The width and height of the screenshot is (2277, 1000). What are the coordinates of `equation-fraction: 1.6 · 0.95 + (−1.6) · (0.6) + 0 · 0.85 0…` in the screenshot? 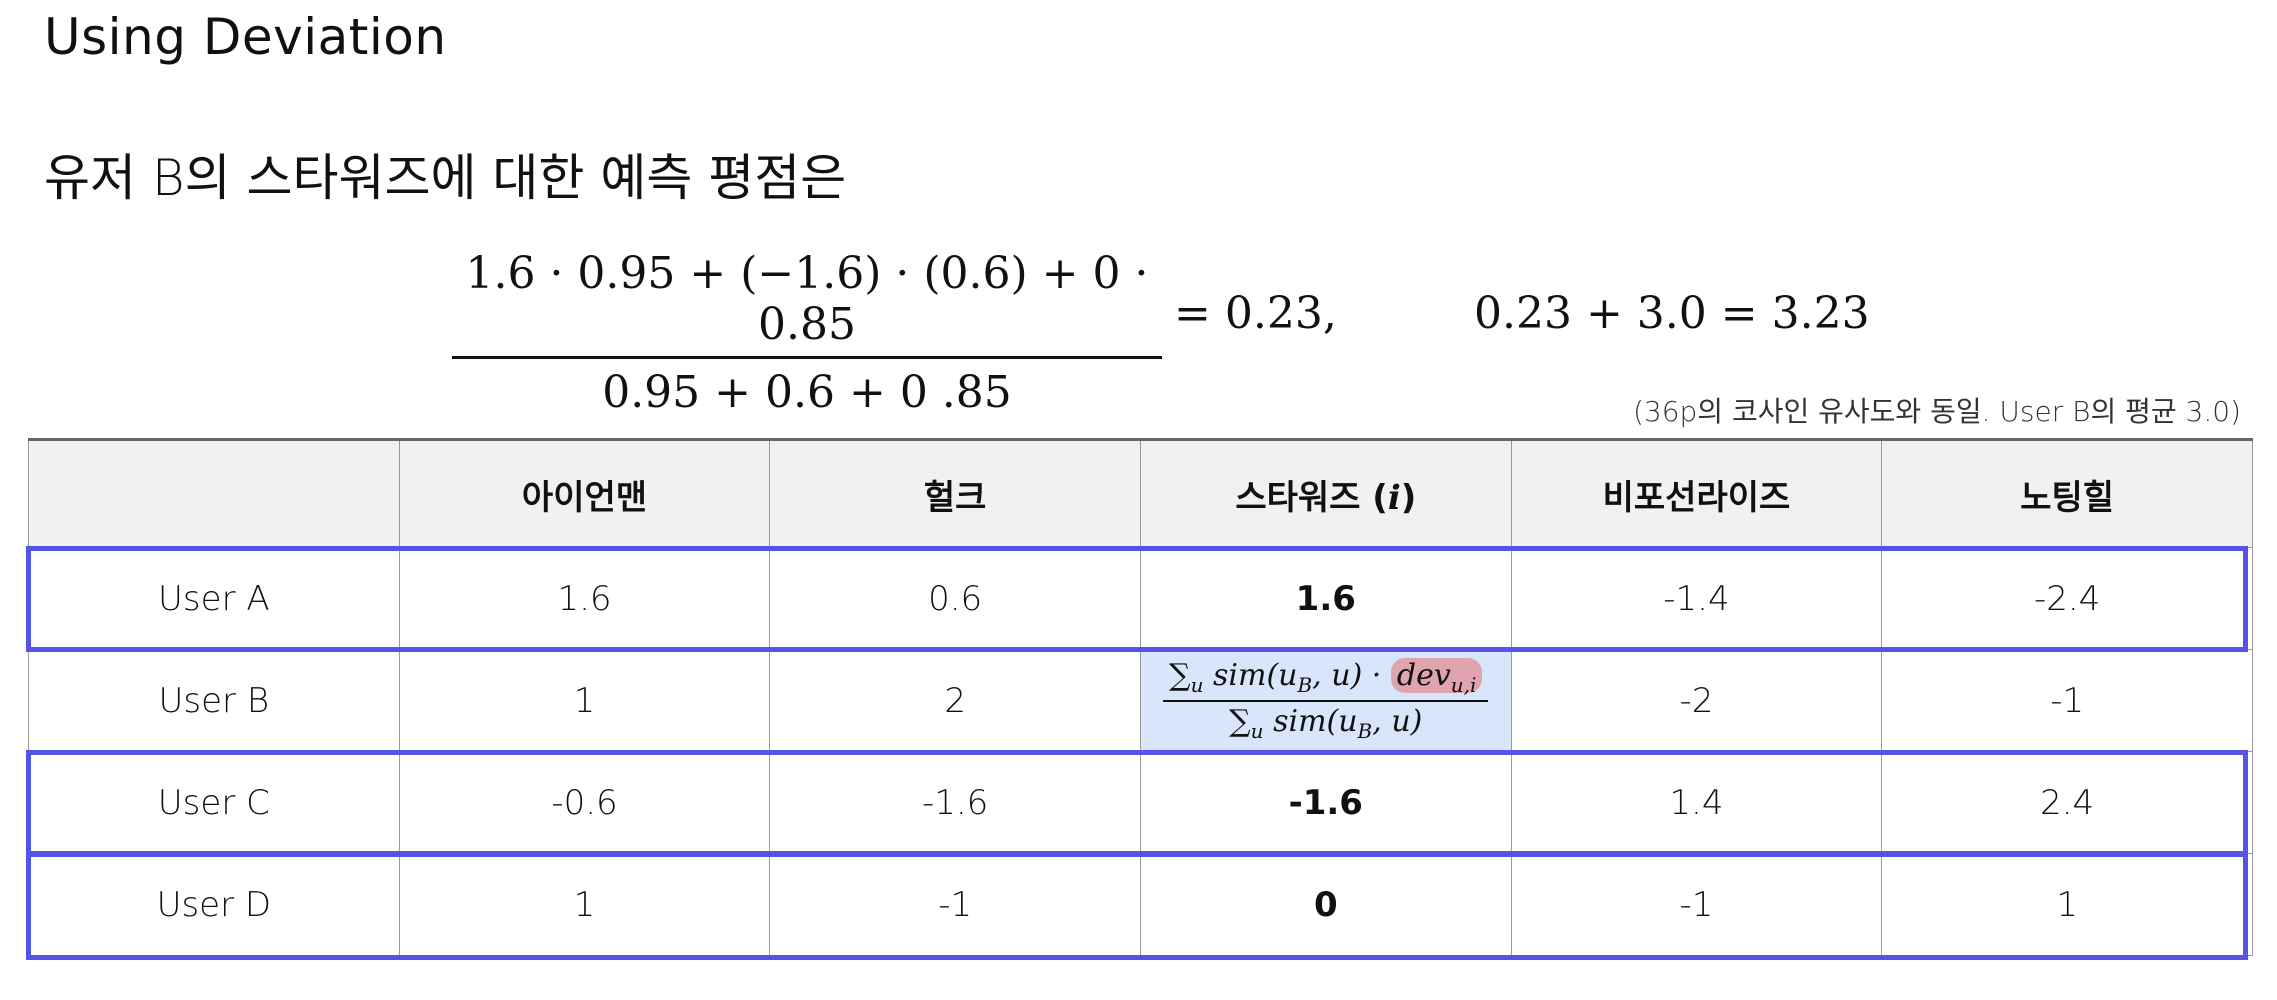 It's located at (807, 333).